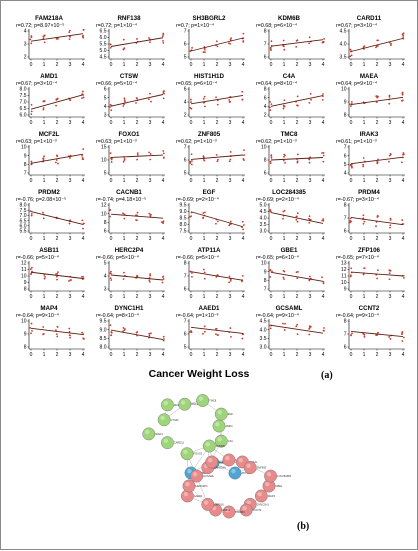  Describe the element at coordinates (183, 232) in the screenshot. I see `y-tick-label: 7.5` at that location.